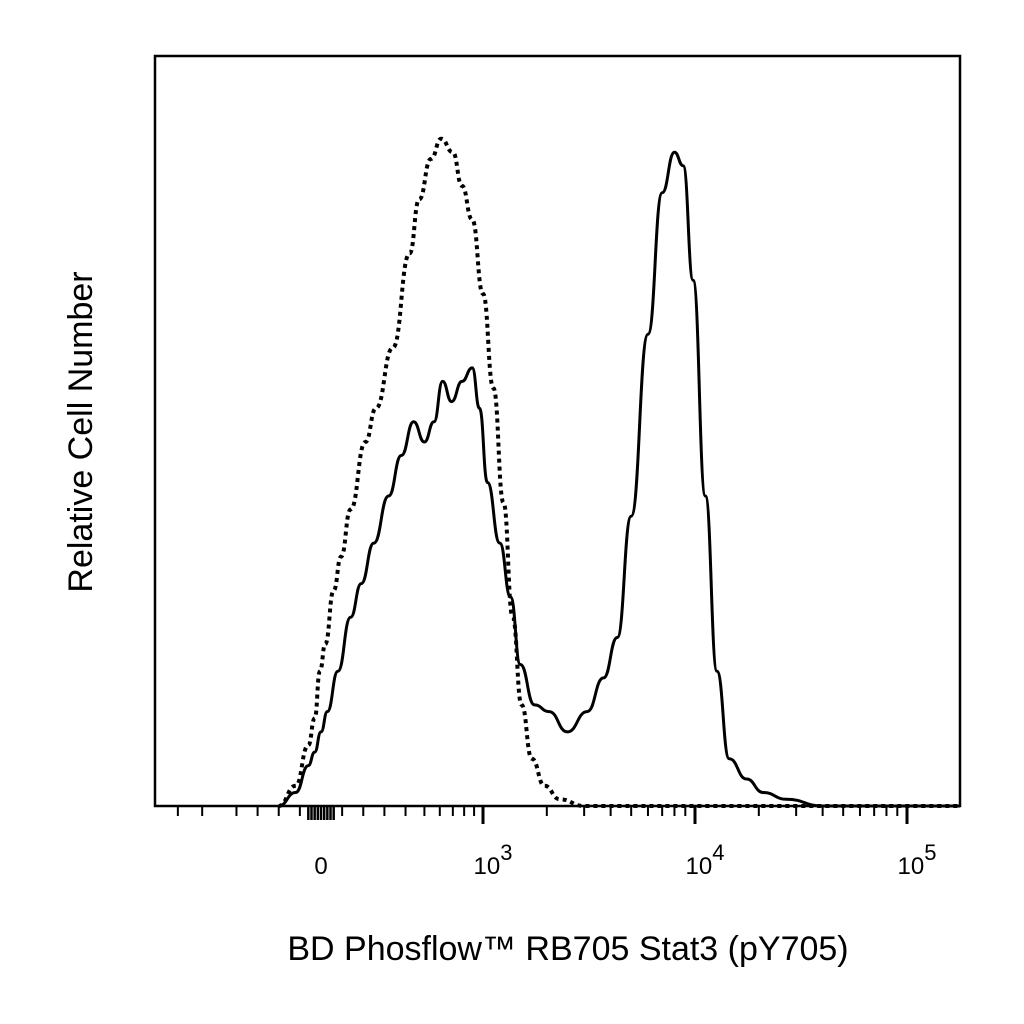  What do you see at coordinates (917, 860) in the screenshot?
I see `x-tick-label: 10⁵` at bounding box center [917, 860].